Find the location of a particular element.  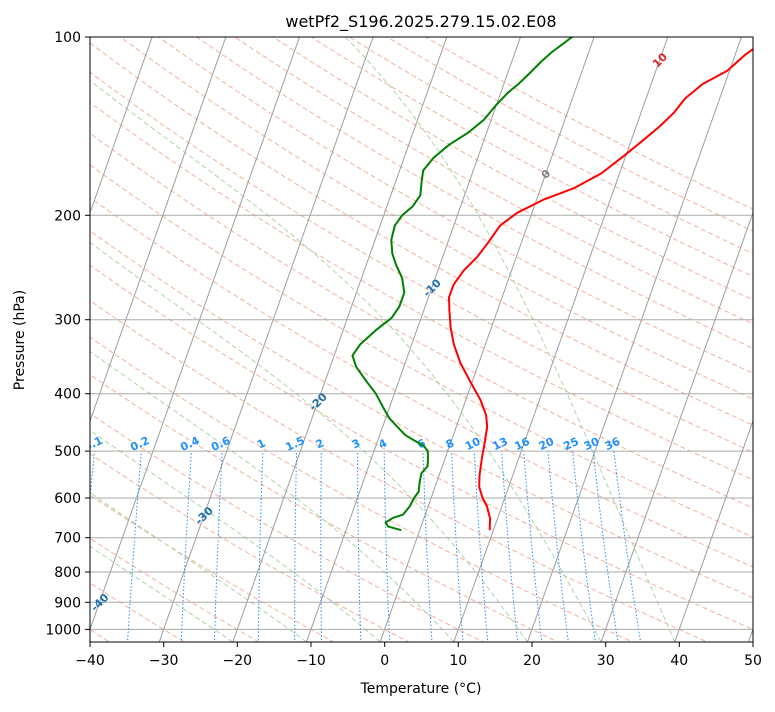

y-tick-label: 900 is located at coordinates (67, 603).